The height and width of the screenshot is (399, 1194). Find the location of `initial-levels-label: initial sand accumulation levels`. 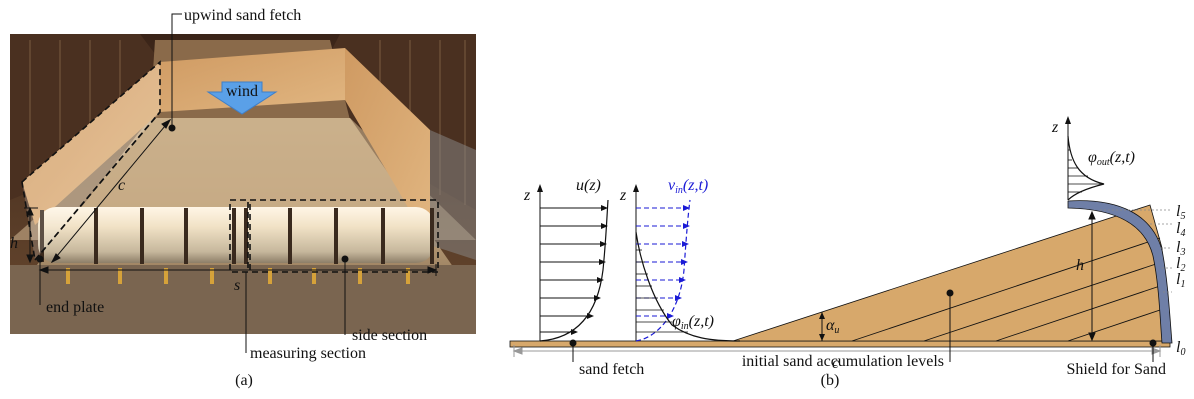

initial-levels-label: initial sand accumulation levels is located at coordinates (843, 361).